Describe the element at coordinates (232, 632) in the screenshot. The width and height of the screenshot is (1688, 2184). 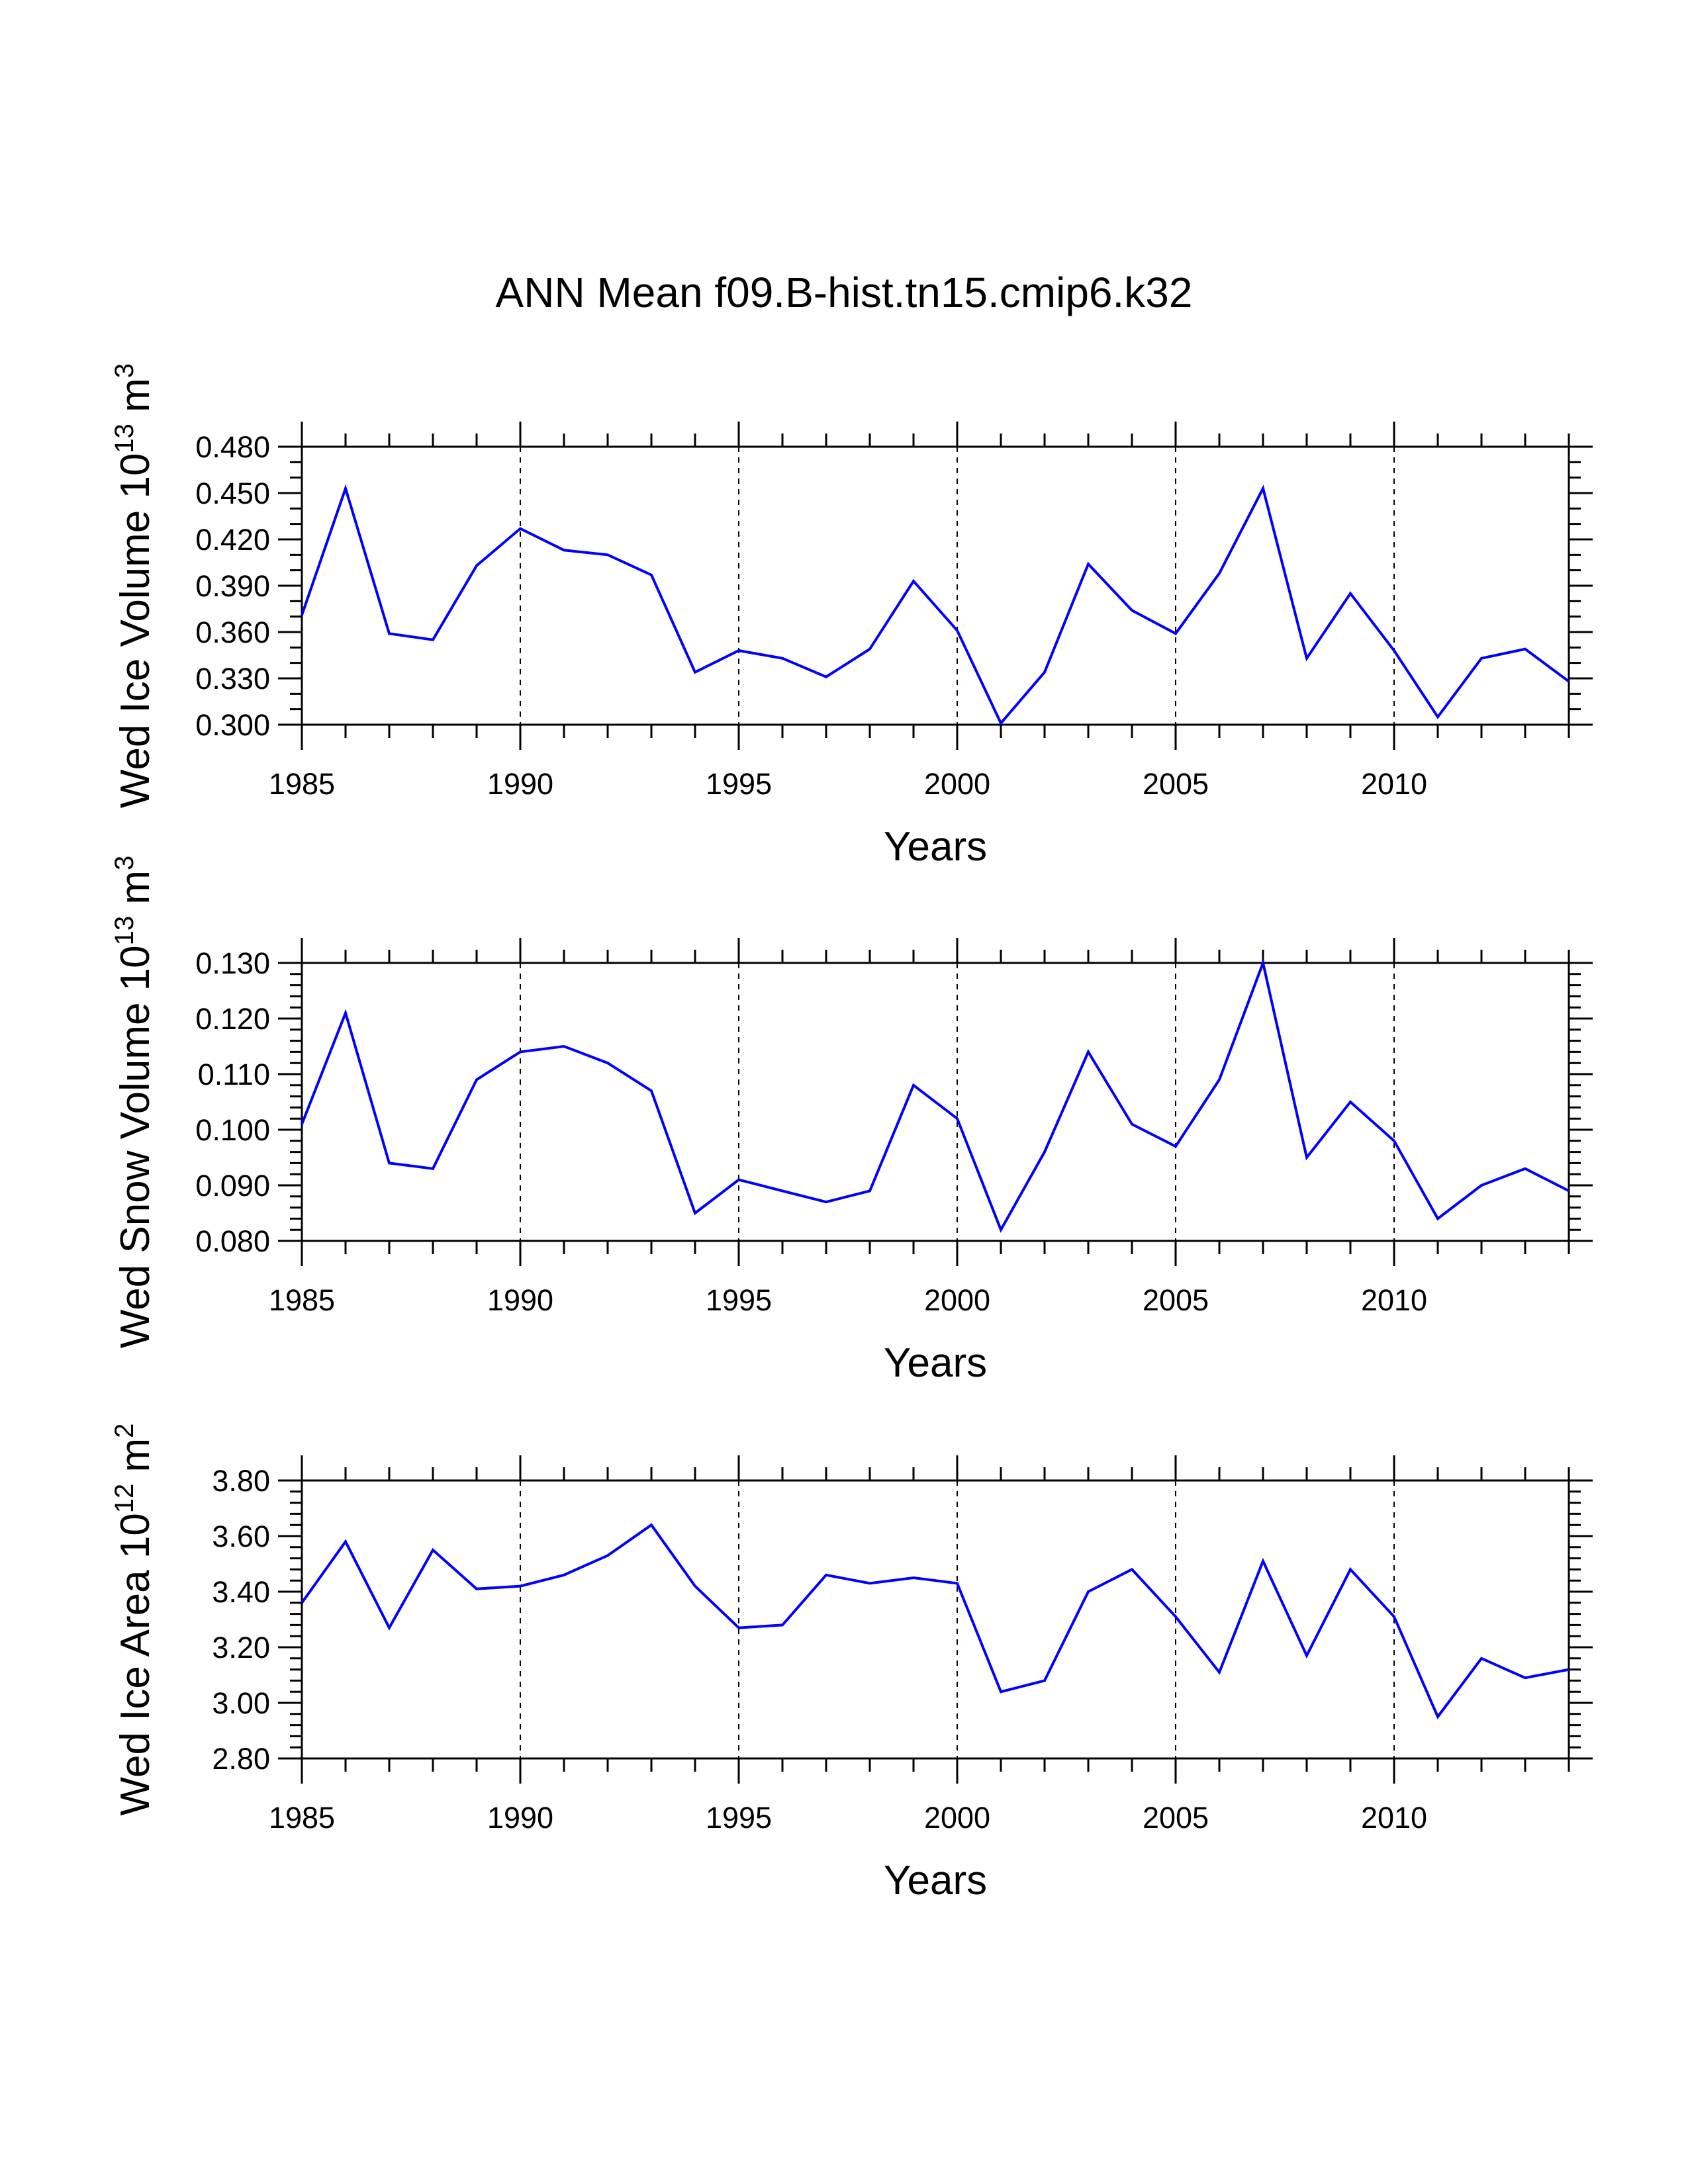
I see `y-tick-label: 0.360` at that location.